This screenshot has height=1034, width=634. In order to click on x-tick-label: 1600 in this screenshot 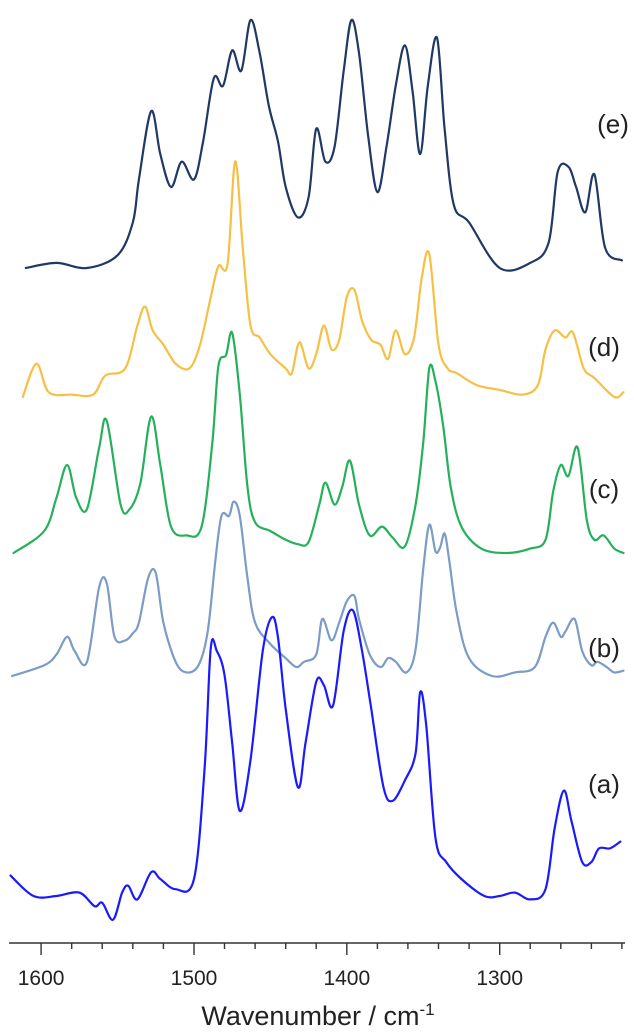, I will do `click(41, 978)`.